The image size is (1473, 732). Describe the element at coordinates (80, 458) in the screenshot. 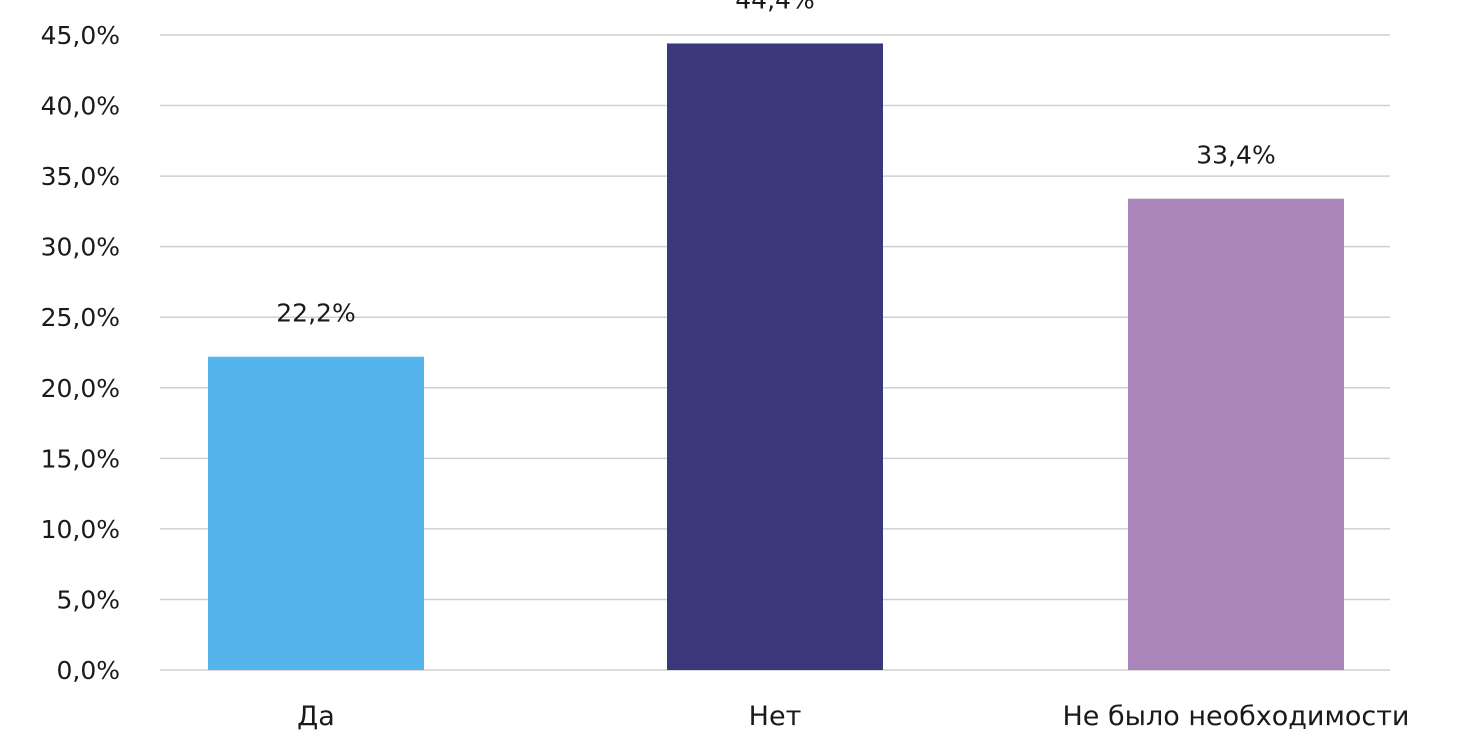

I see `y-tick-label: 15,0%` at that location.